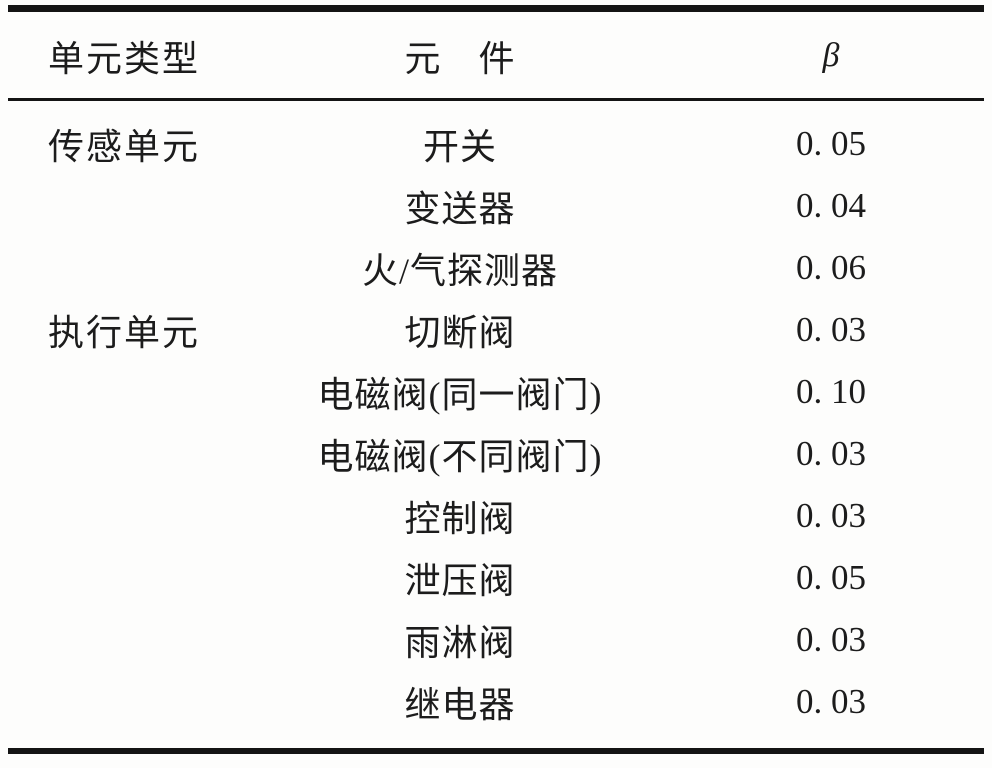  I want to click on table-row: 继电器 0. 03, so click(496, 702).